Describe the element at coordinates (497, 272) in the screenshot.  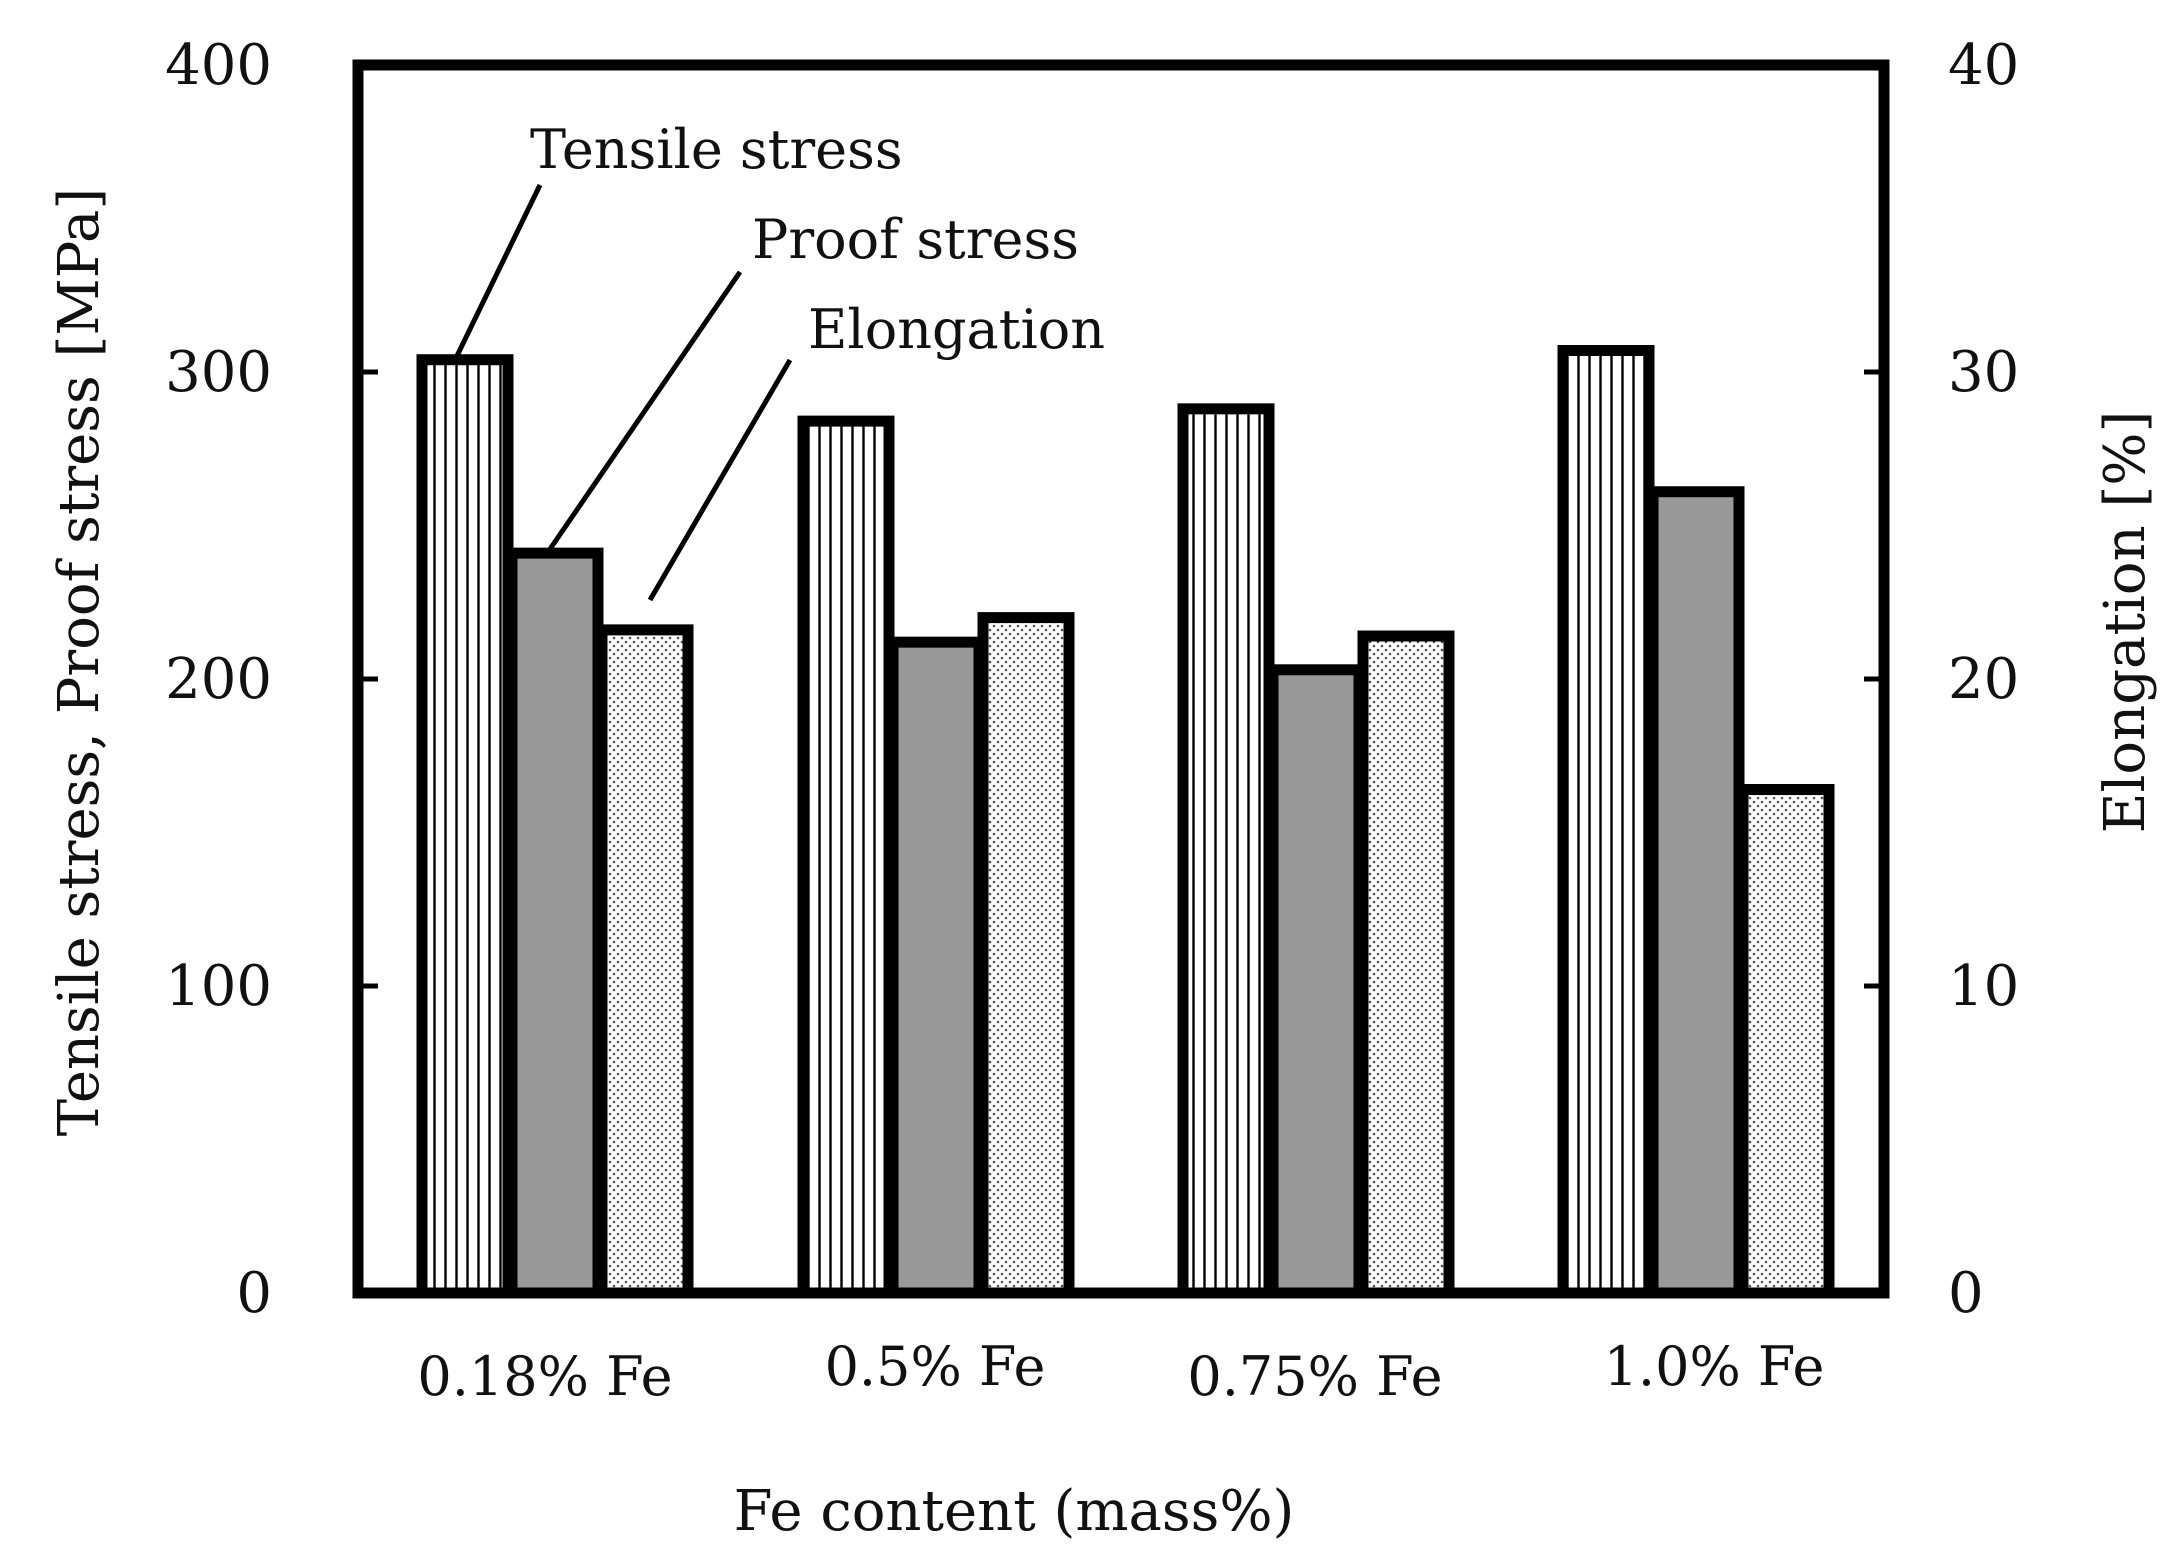
I see `leader-tensile-stress` at that location.